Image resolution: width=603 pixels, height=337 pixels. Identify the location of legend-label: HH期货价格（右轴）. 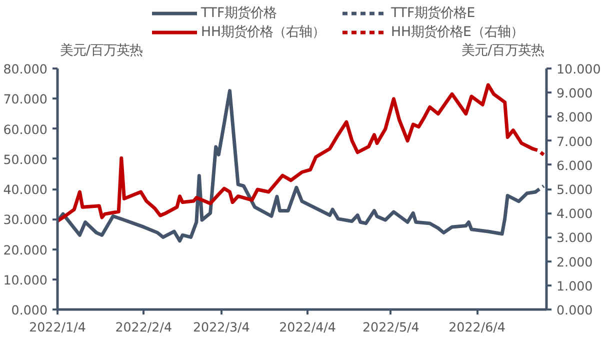
(263, 32).